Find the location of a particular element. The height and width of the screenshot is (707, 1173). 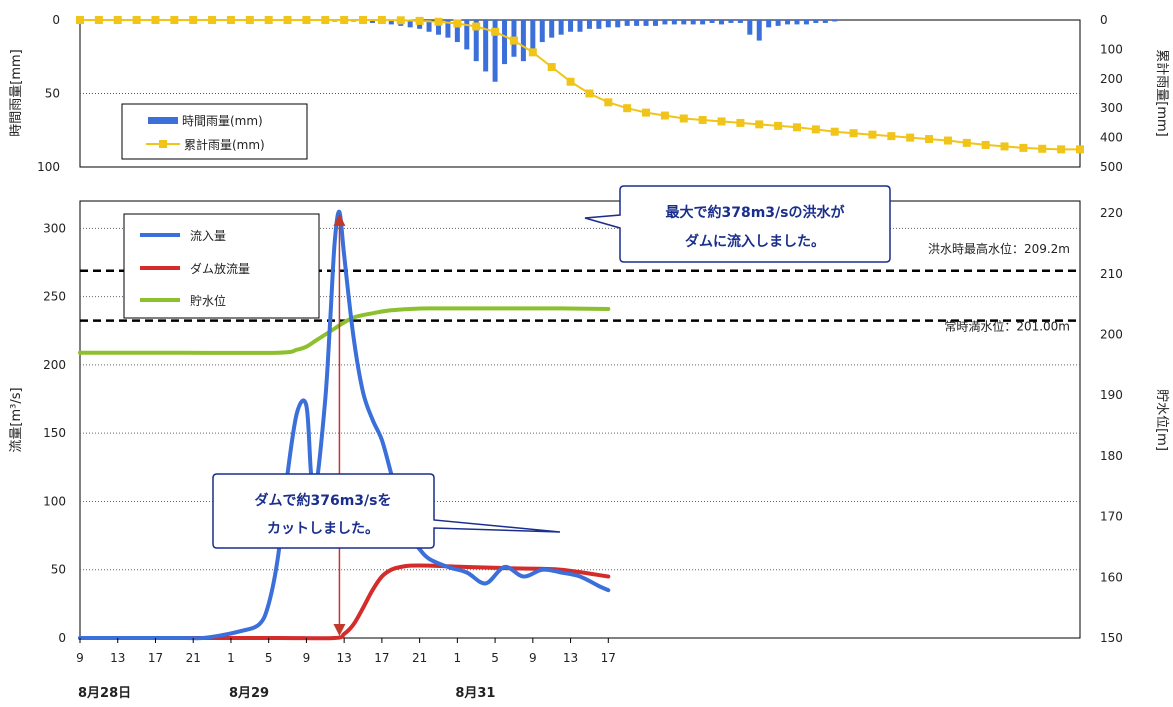

rainfall-left-tick-label: 50 is located at coordinates (52, 94).